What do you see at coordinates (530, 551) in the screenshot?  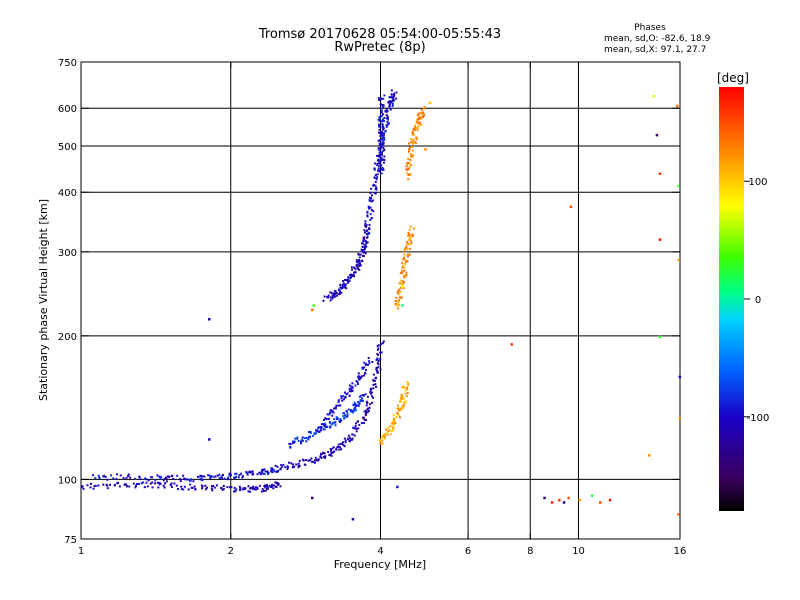 I see `x-tick-label: 8` at bounding box center [530, 551].